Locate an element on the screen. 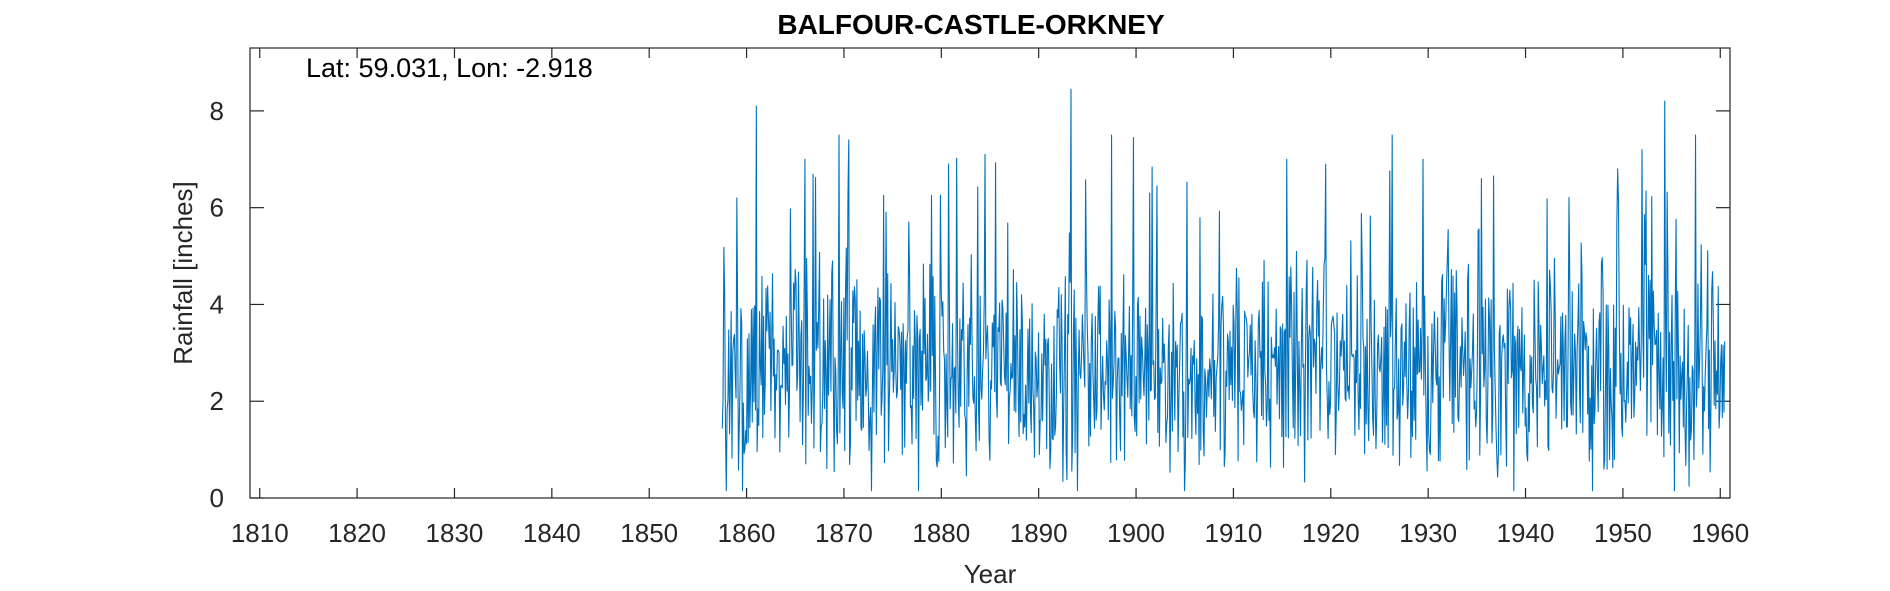  location-annotation: Lat: 59.031, Lon: -2.918 is located at coordinates (449, 68).